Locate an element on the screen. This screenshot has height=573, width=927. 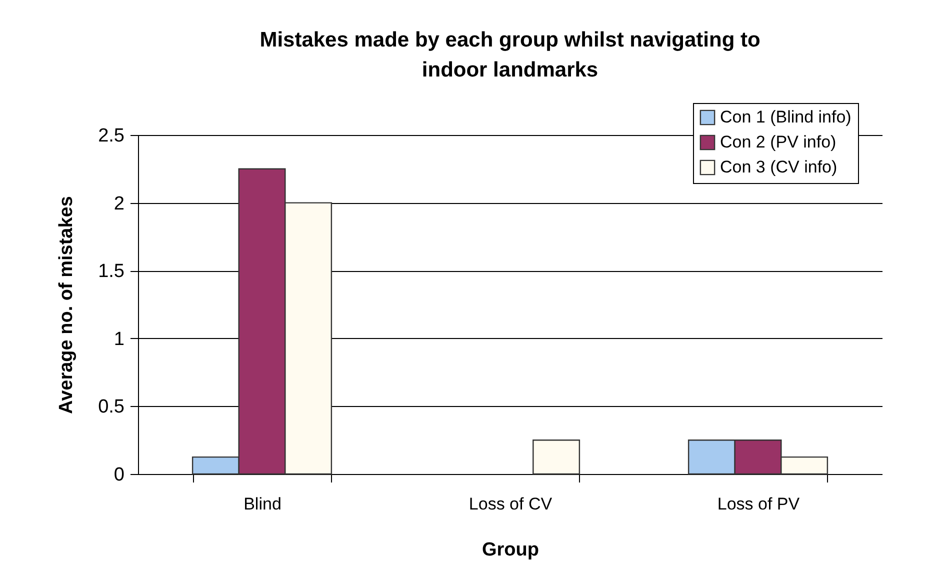
x-tick-label: Loss of PV is located at coordinates (758, 504).